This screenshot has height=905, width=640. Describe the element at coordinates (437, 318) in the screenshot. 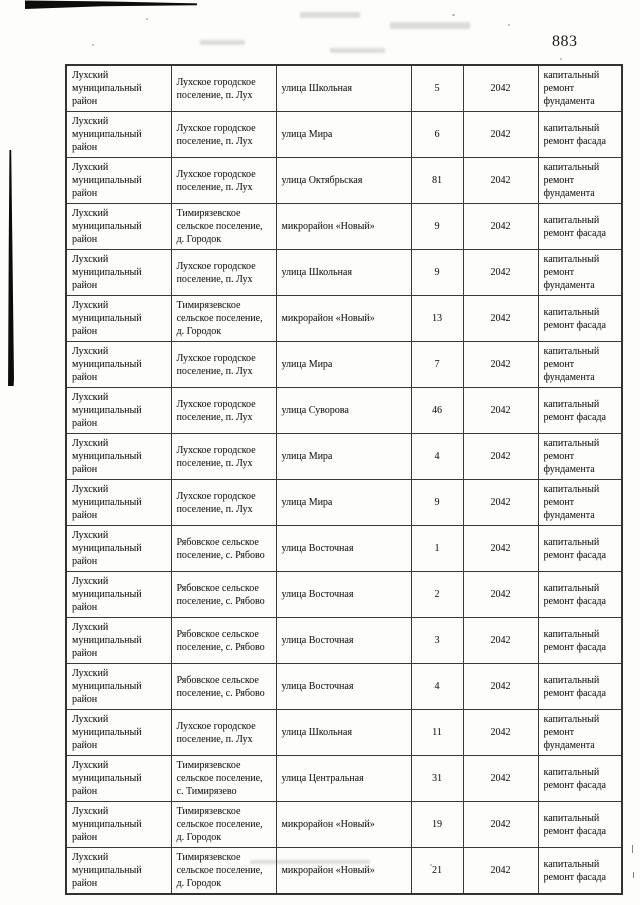

I see `cell-house-number: 13` at that location.